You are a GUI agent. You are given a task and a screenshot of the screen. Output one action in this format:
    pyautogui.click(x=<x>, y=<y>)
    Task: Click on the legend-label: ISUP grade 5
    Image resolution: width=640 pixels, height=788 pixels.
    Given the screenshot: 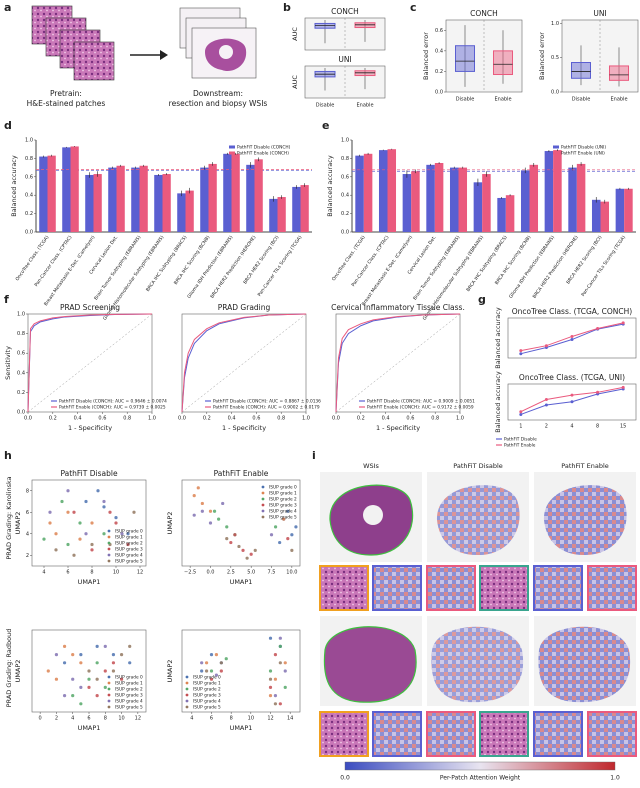 What is the action you would take?
    pyautogui.click(x=283, y=518)
    